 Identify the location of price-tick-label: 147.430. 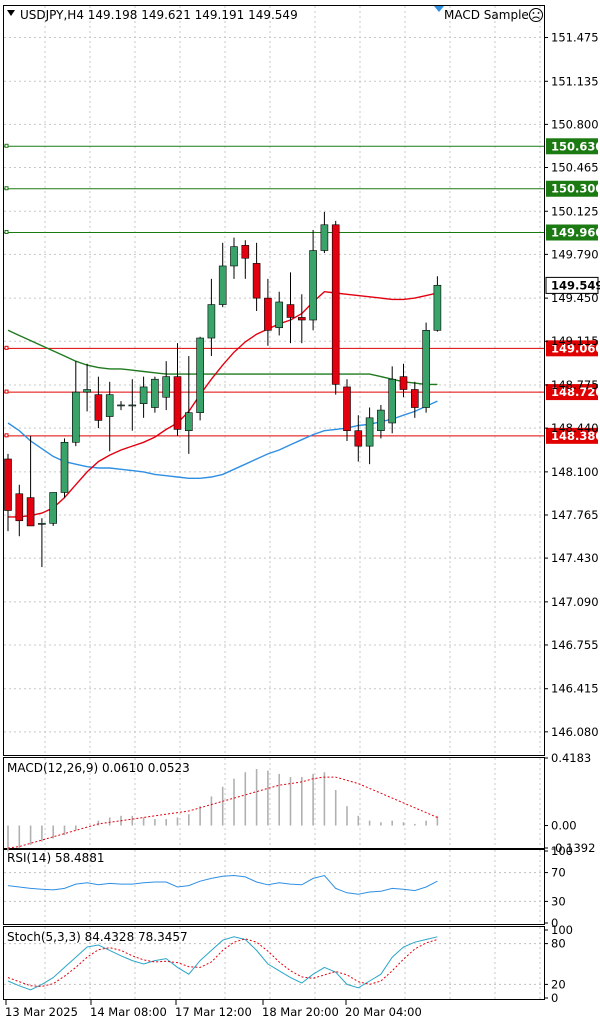
(575, 558).